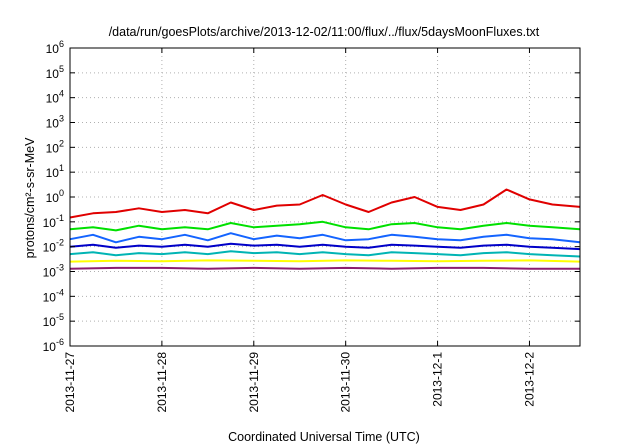  What do you see at coordinates (55, 196) in the screenshot?
I see `y-tick-label: 10⁰` at bounding box center [55, 196].